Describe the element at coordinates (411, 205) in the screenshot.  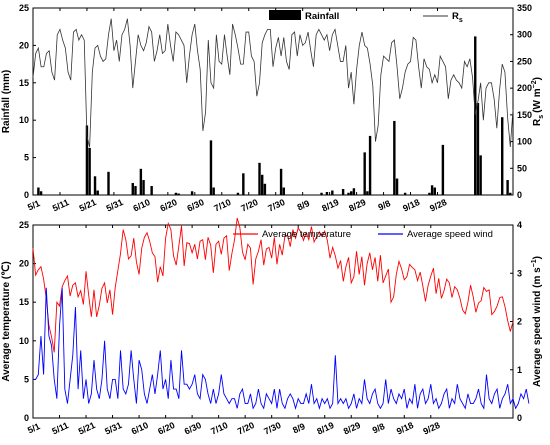
I see `top-x-tick-label: 9/18` at that location.